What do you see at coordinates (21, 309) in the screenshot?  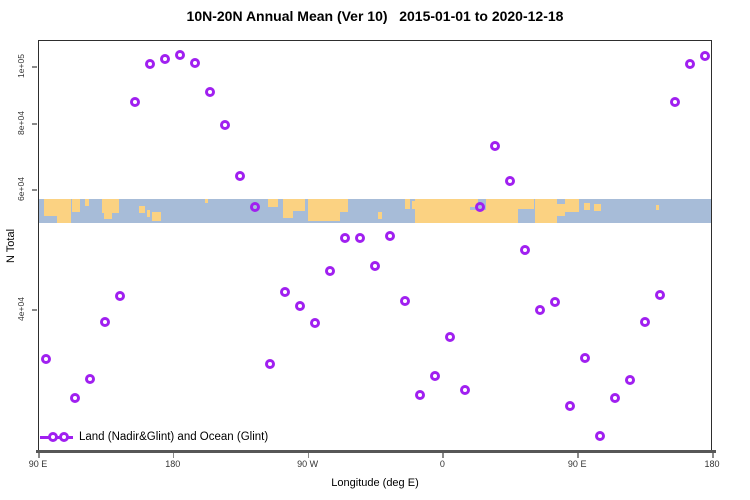 I see `y-tick-label: 4e+04` at bounding box center [21, 309].